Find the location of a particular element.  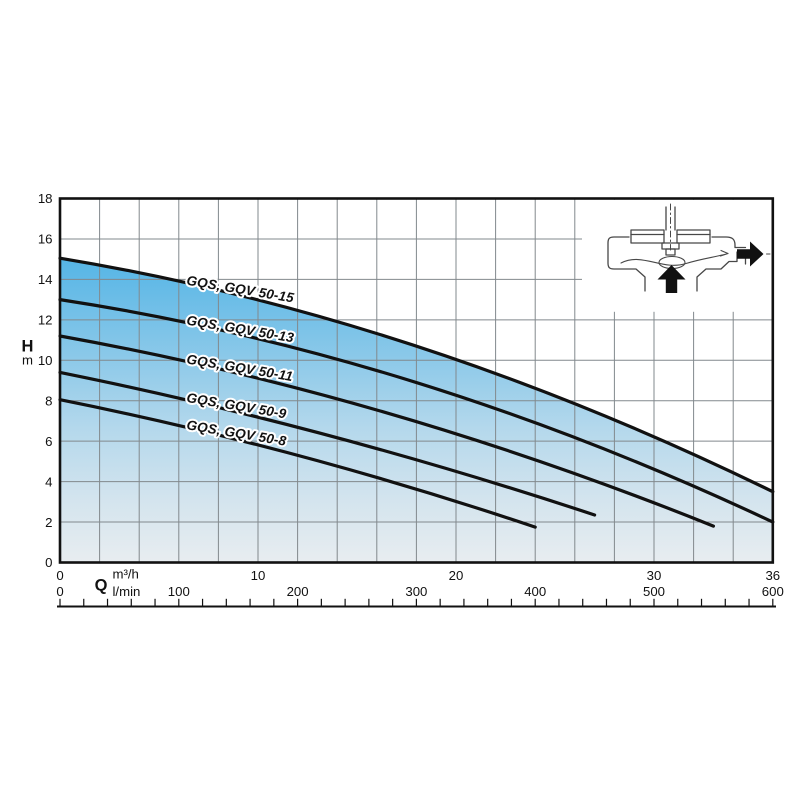

y-tick-label: 4 is located at coordinates (48, 481).